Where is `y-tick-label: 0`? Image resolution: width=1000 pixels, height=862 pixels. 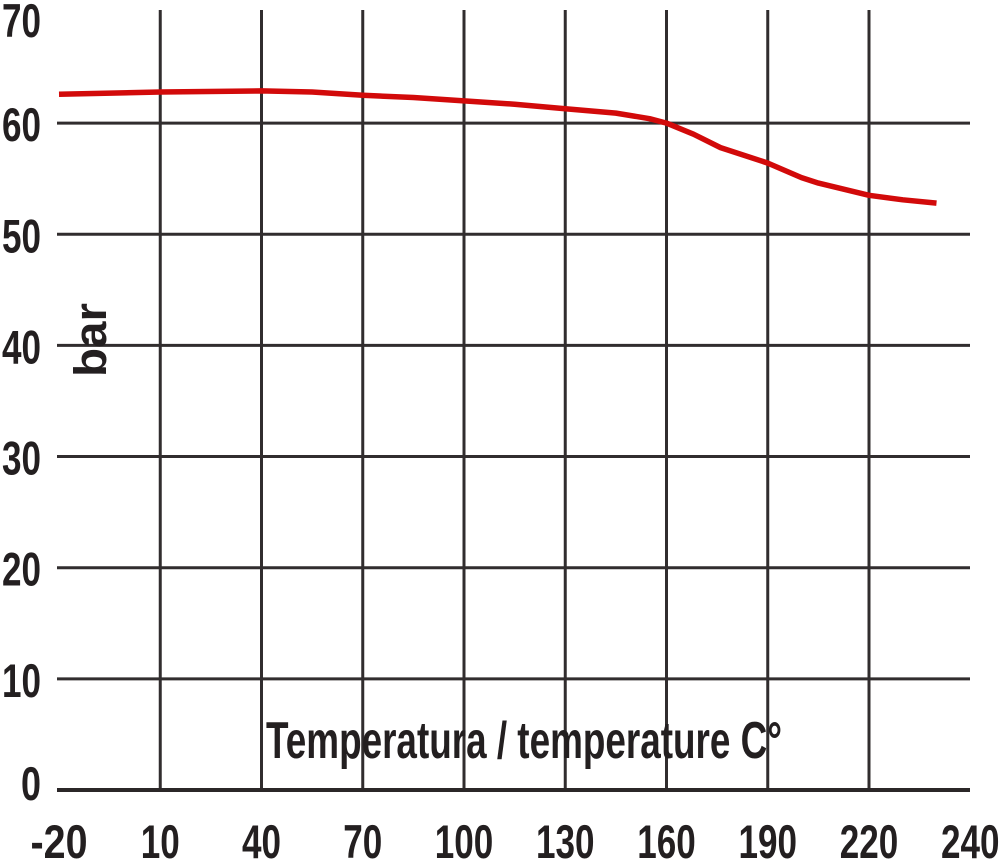
y-tick-label: 0 is located at coordinates (31, 783).